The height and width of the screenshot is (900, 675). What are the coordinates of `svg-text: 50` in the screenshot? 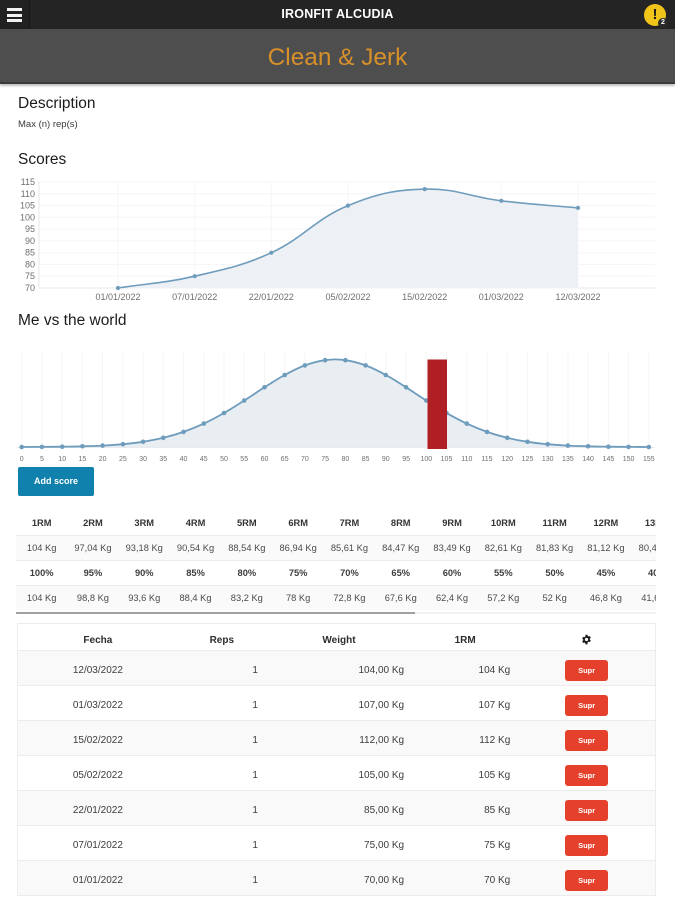 It's located at (224, 459).